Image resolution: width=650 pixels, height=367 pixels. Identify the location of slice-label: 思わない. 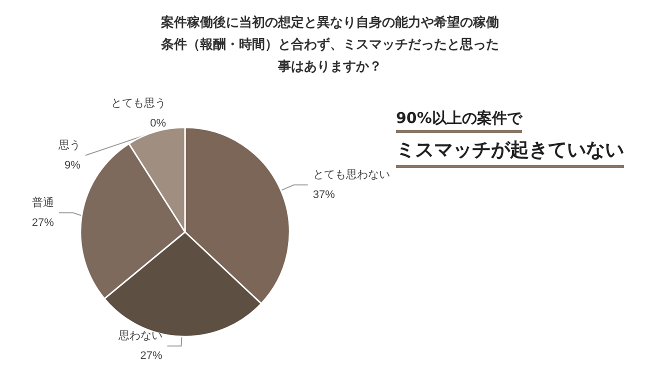
(139, 336).